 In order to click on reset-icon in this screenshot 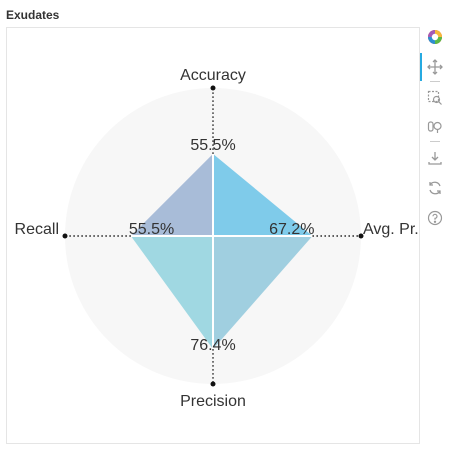, I will do `click(435, 188)`.